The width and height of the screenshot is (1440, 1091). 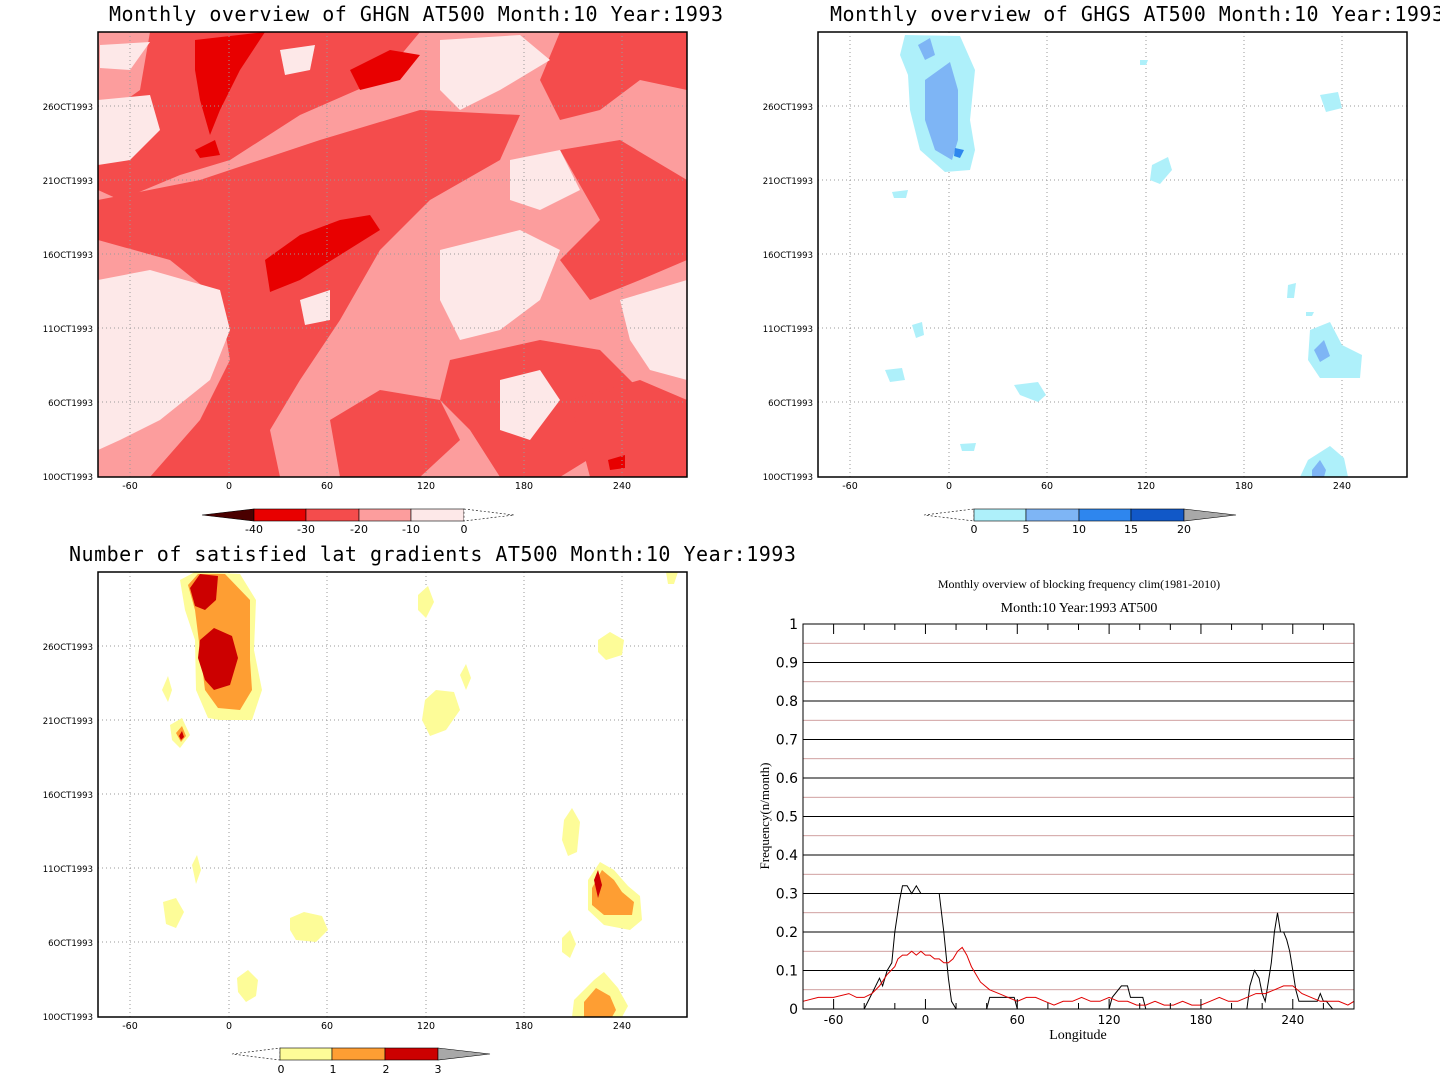 I want to click on colorbar-label: -30, so click(x=306, y=529).